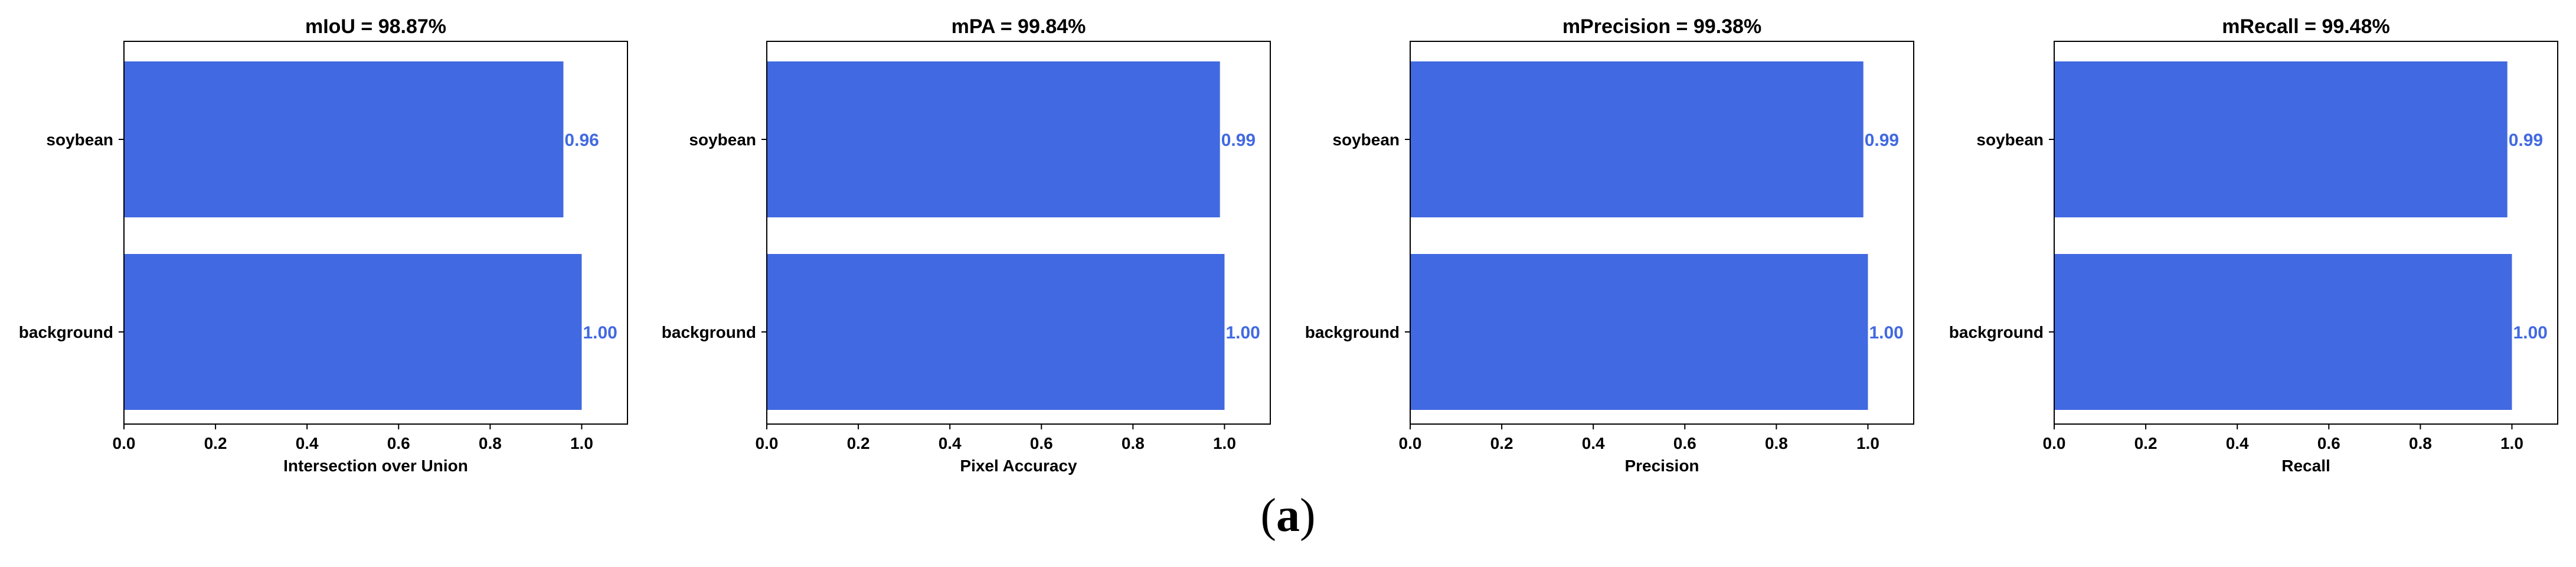  I want to click on x-axis-label: Intersection over Union, so click(375, 466).